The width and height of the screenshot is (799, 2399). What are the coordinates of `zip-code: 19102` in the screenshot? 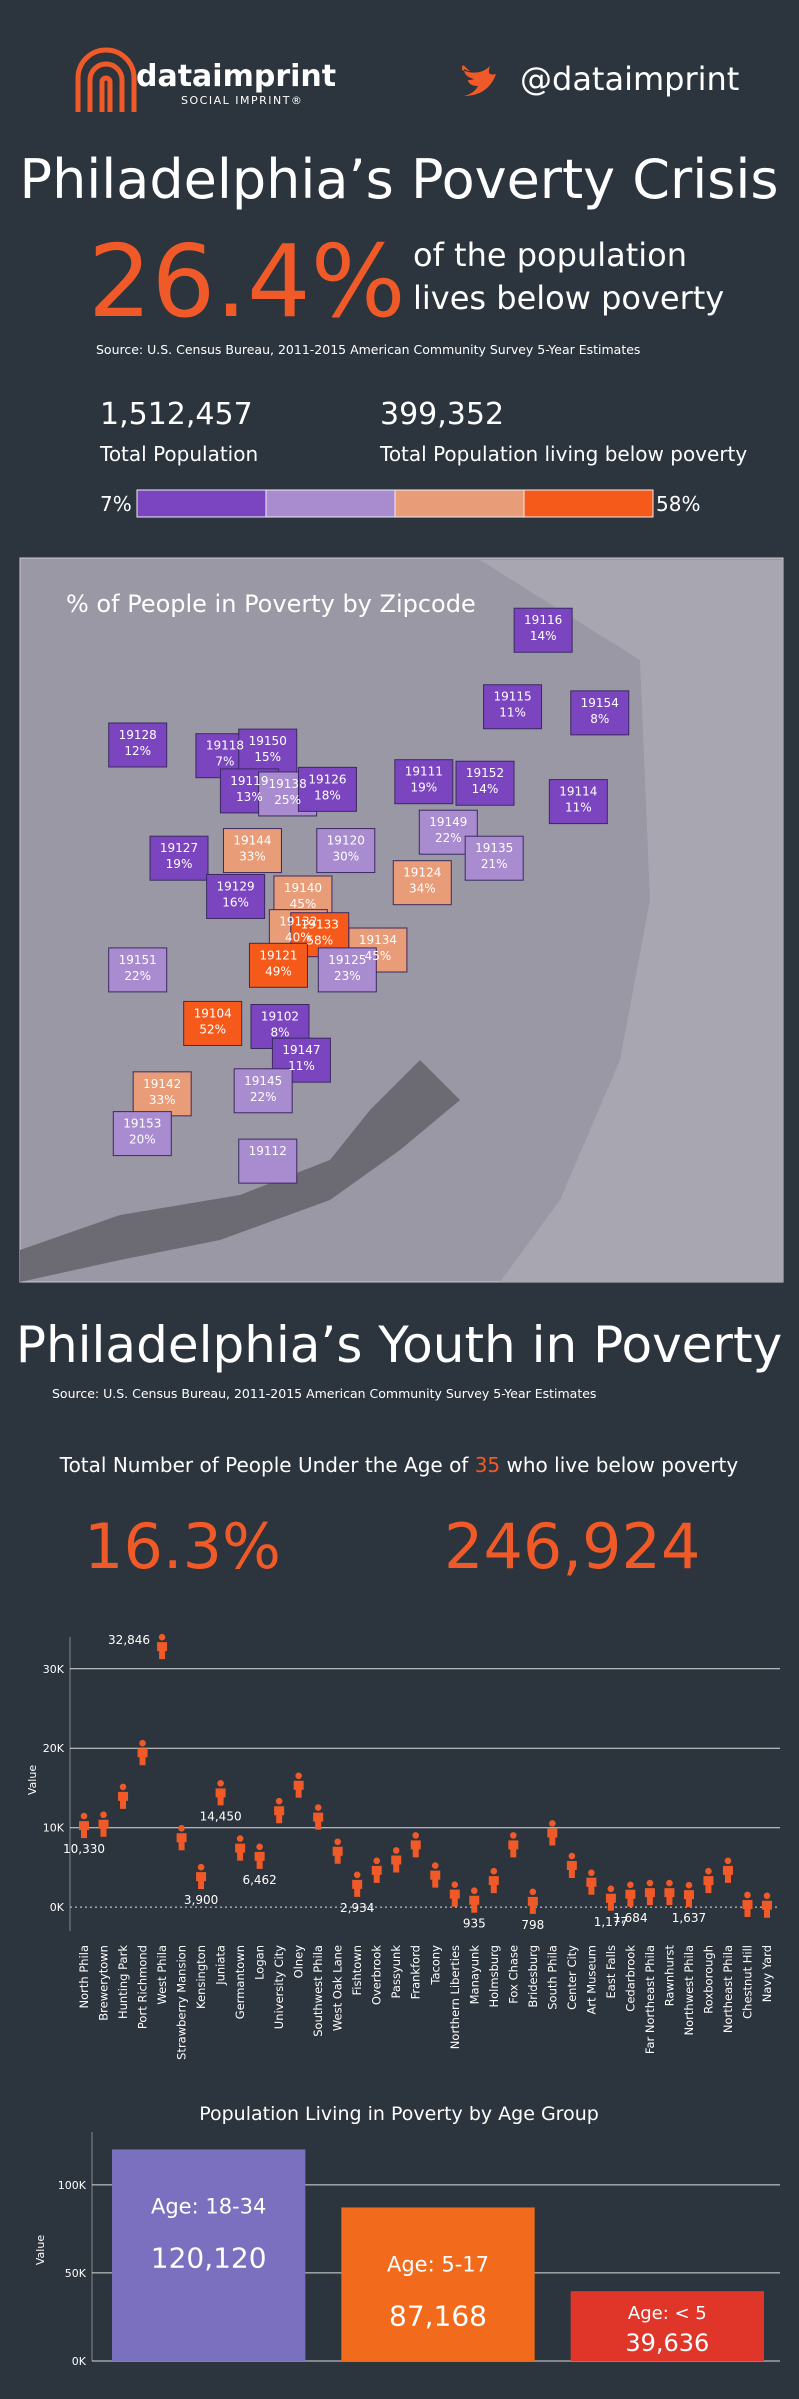 It's located at (280, 1017).